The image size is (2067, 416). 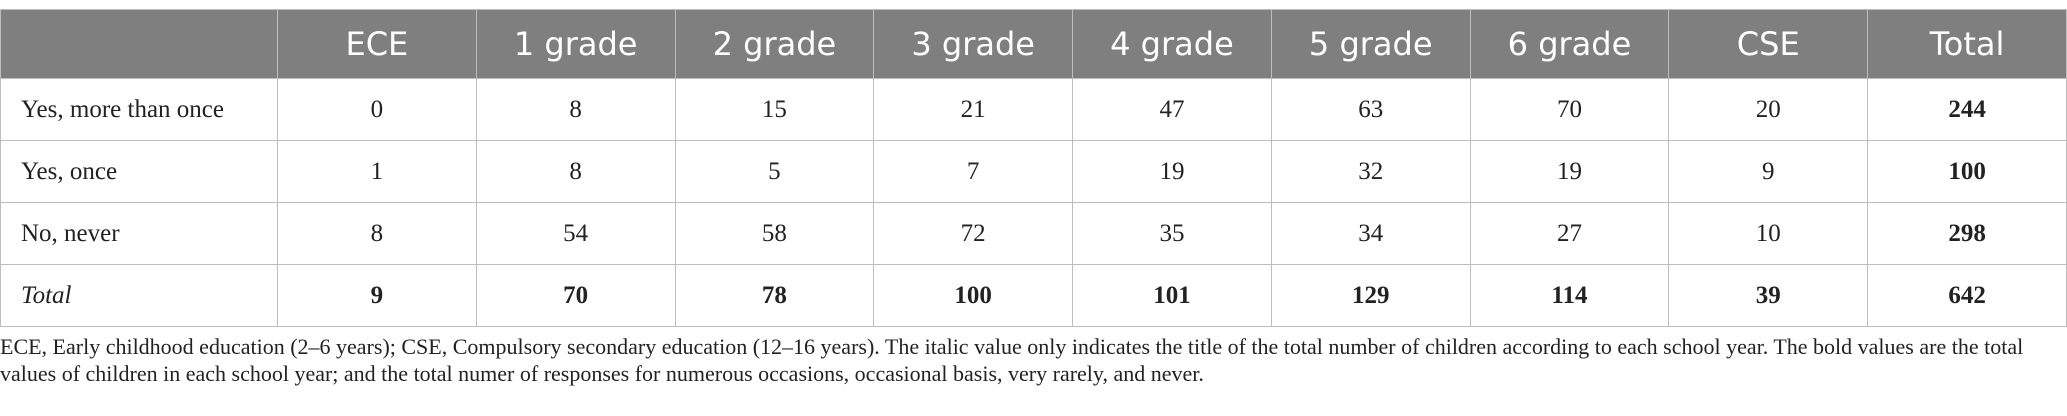 What do you see at coordinates (1569, 233) in the screenshot?
I see `cell: 27` at bounding box center [1569, 233].